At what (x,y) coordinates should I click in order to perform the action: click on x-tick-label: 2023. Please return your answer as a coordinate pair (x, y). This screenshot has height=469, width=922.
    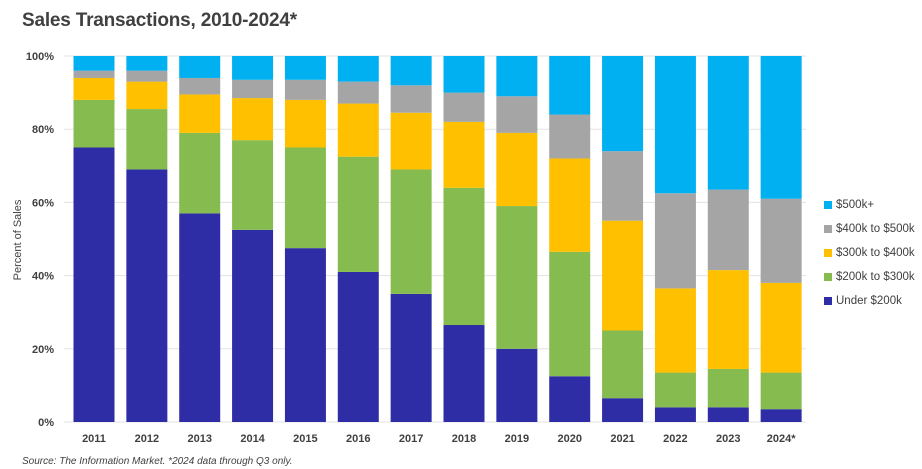
    Looking at the image, I should click on (728, 439).